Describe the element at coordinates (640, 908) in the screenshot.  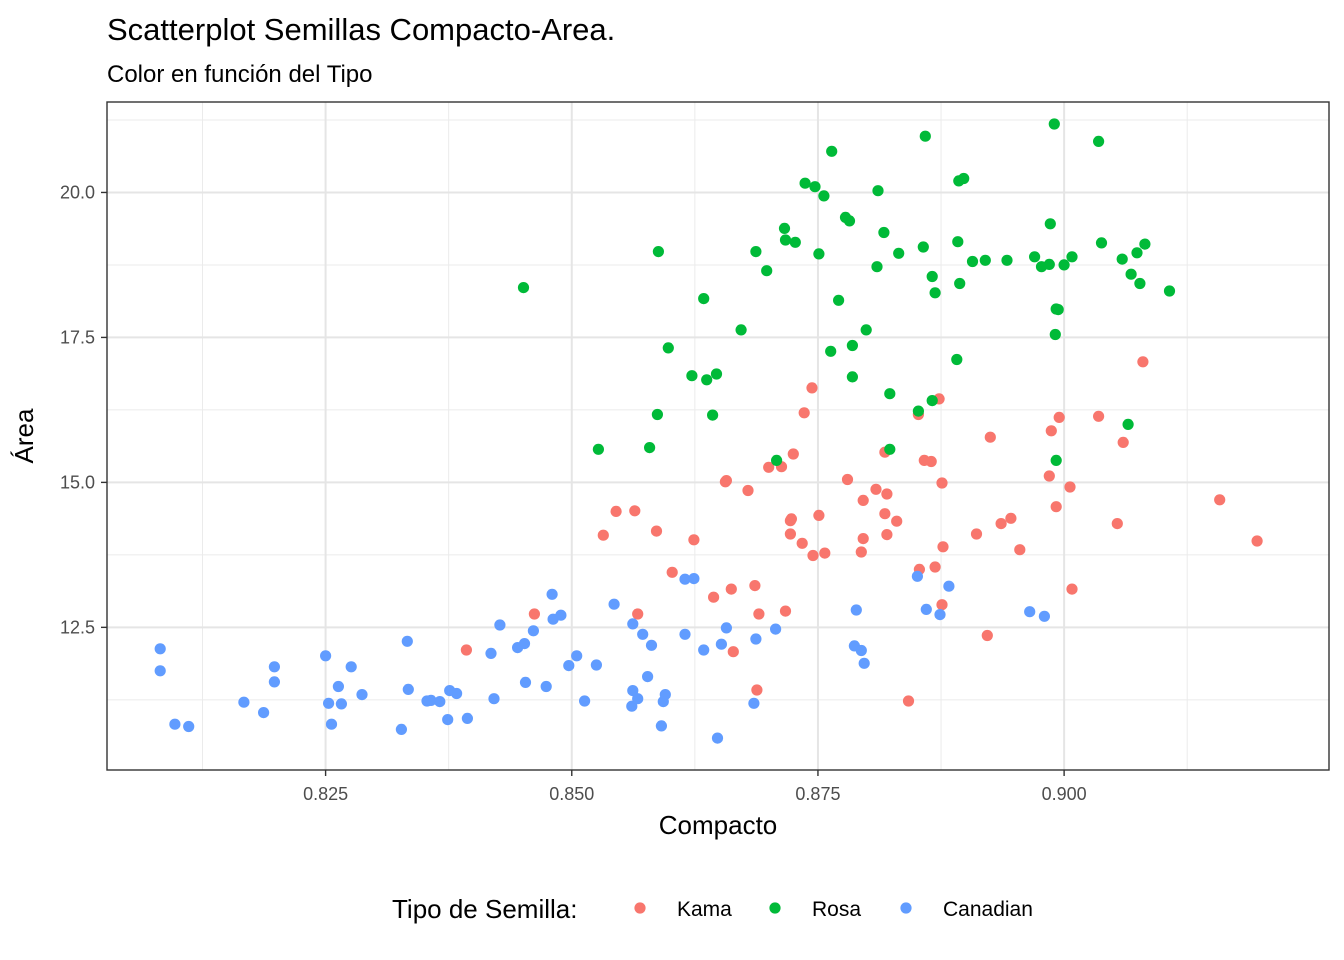
I see `legend-key` at that location.